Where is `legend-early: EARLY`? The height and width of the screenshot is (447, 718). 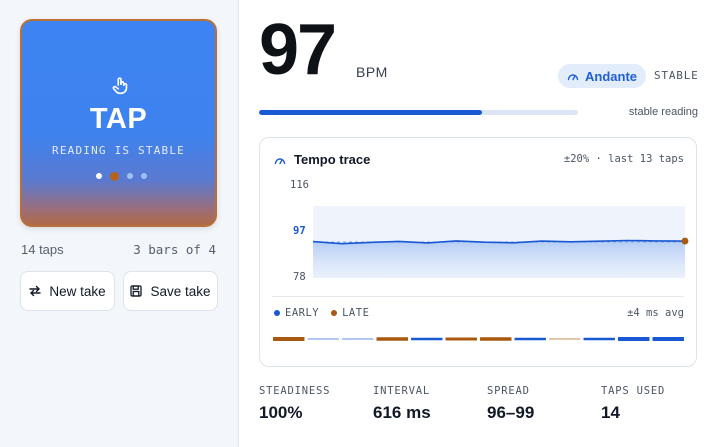
legend-early: EARLY is located at coordinates (296, 313).